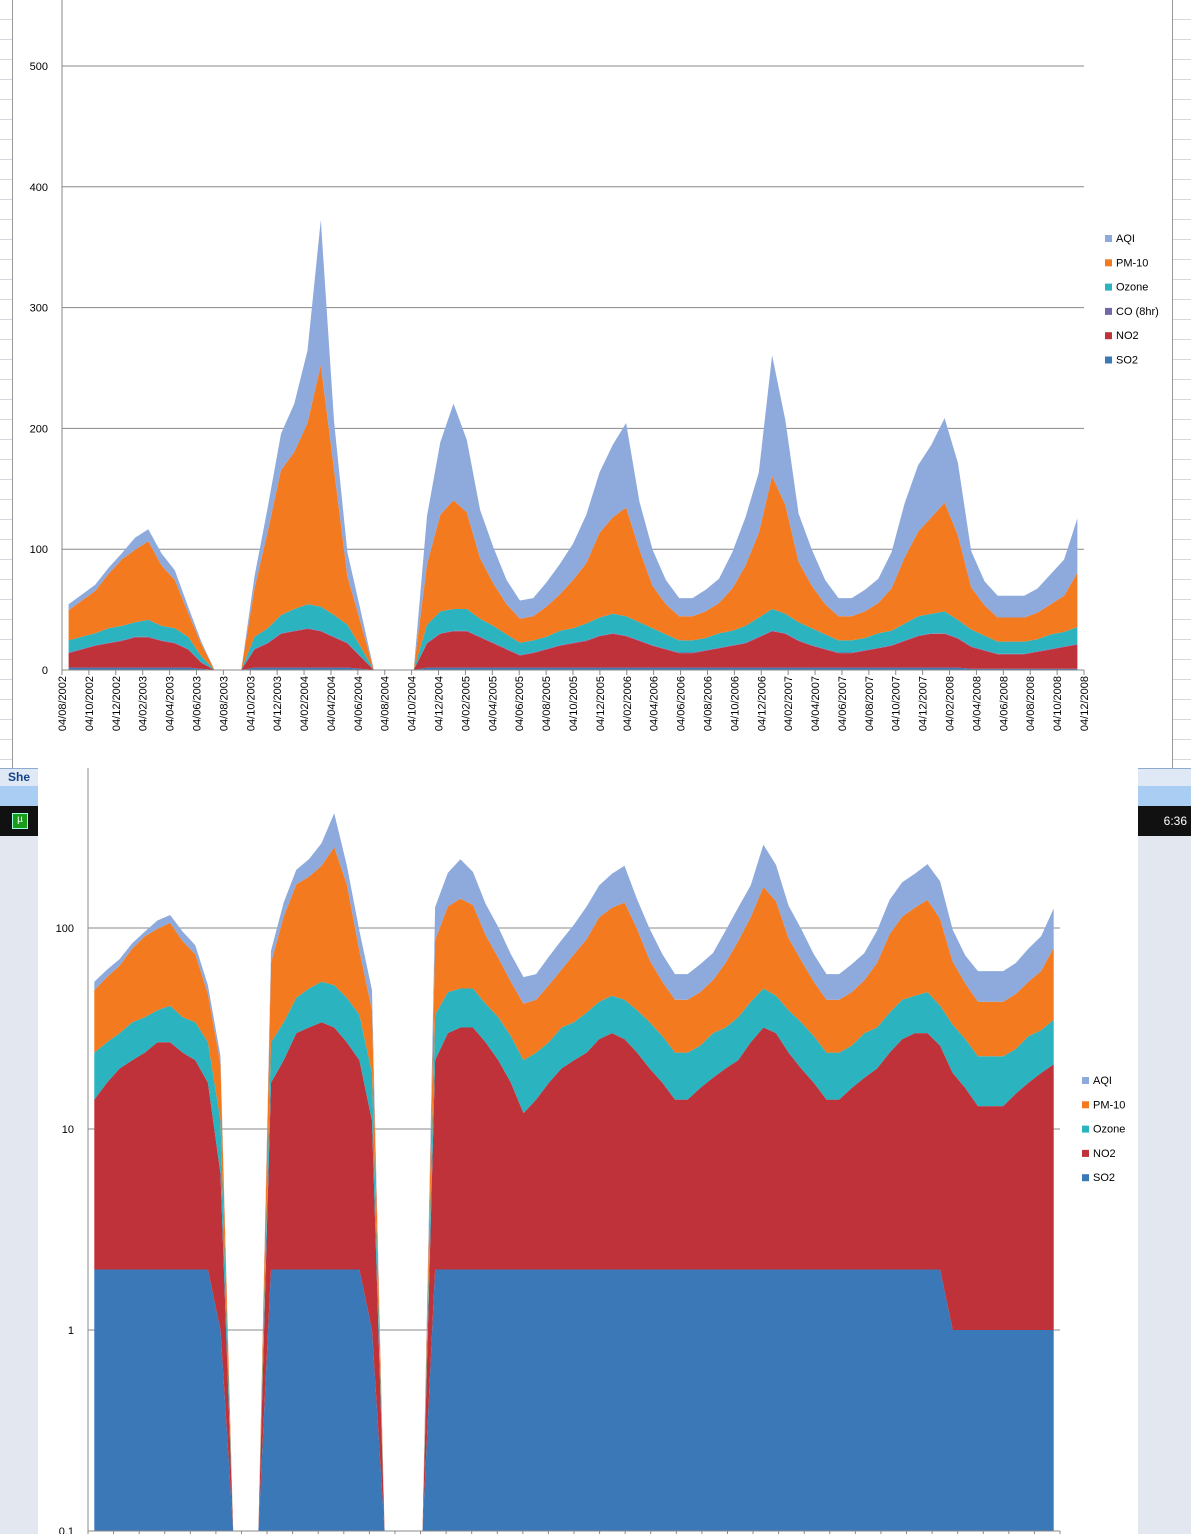 The image size is (1191, 1534). Describe the element at coordinates (466, 703) in the screenshot. I see `x-tick-label: 04/02/2005` at that location.